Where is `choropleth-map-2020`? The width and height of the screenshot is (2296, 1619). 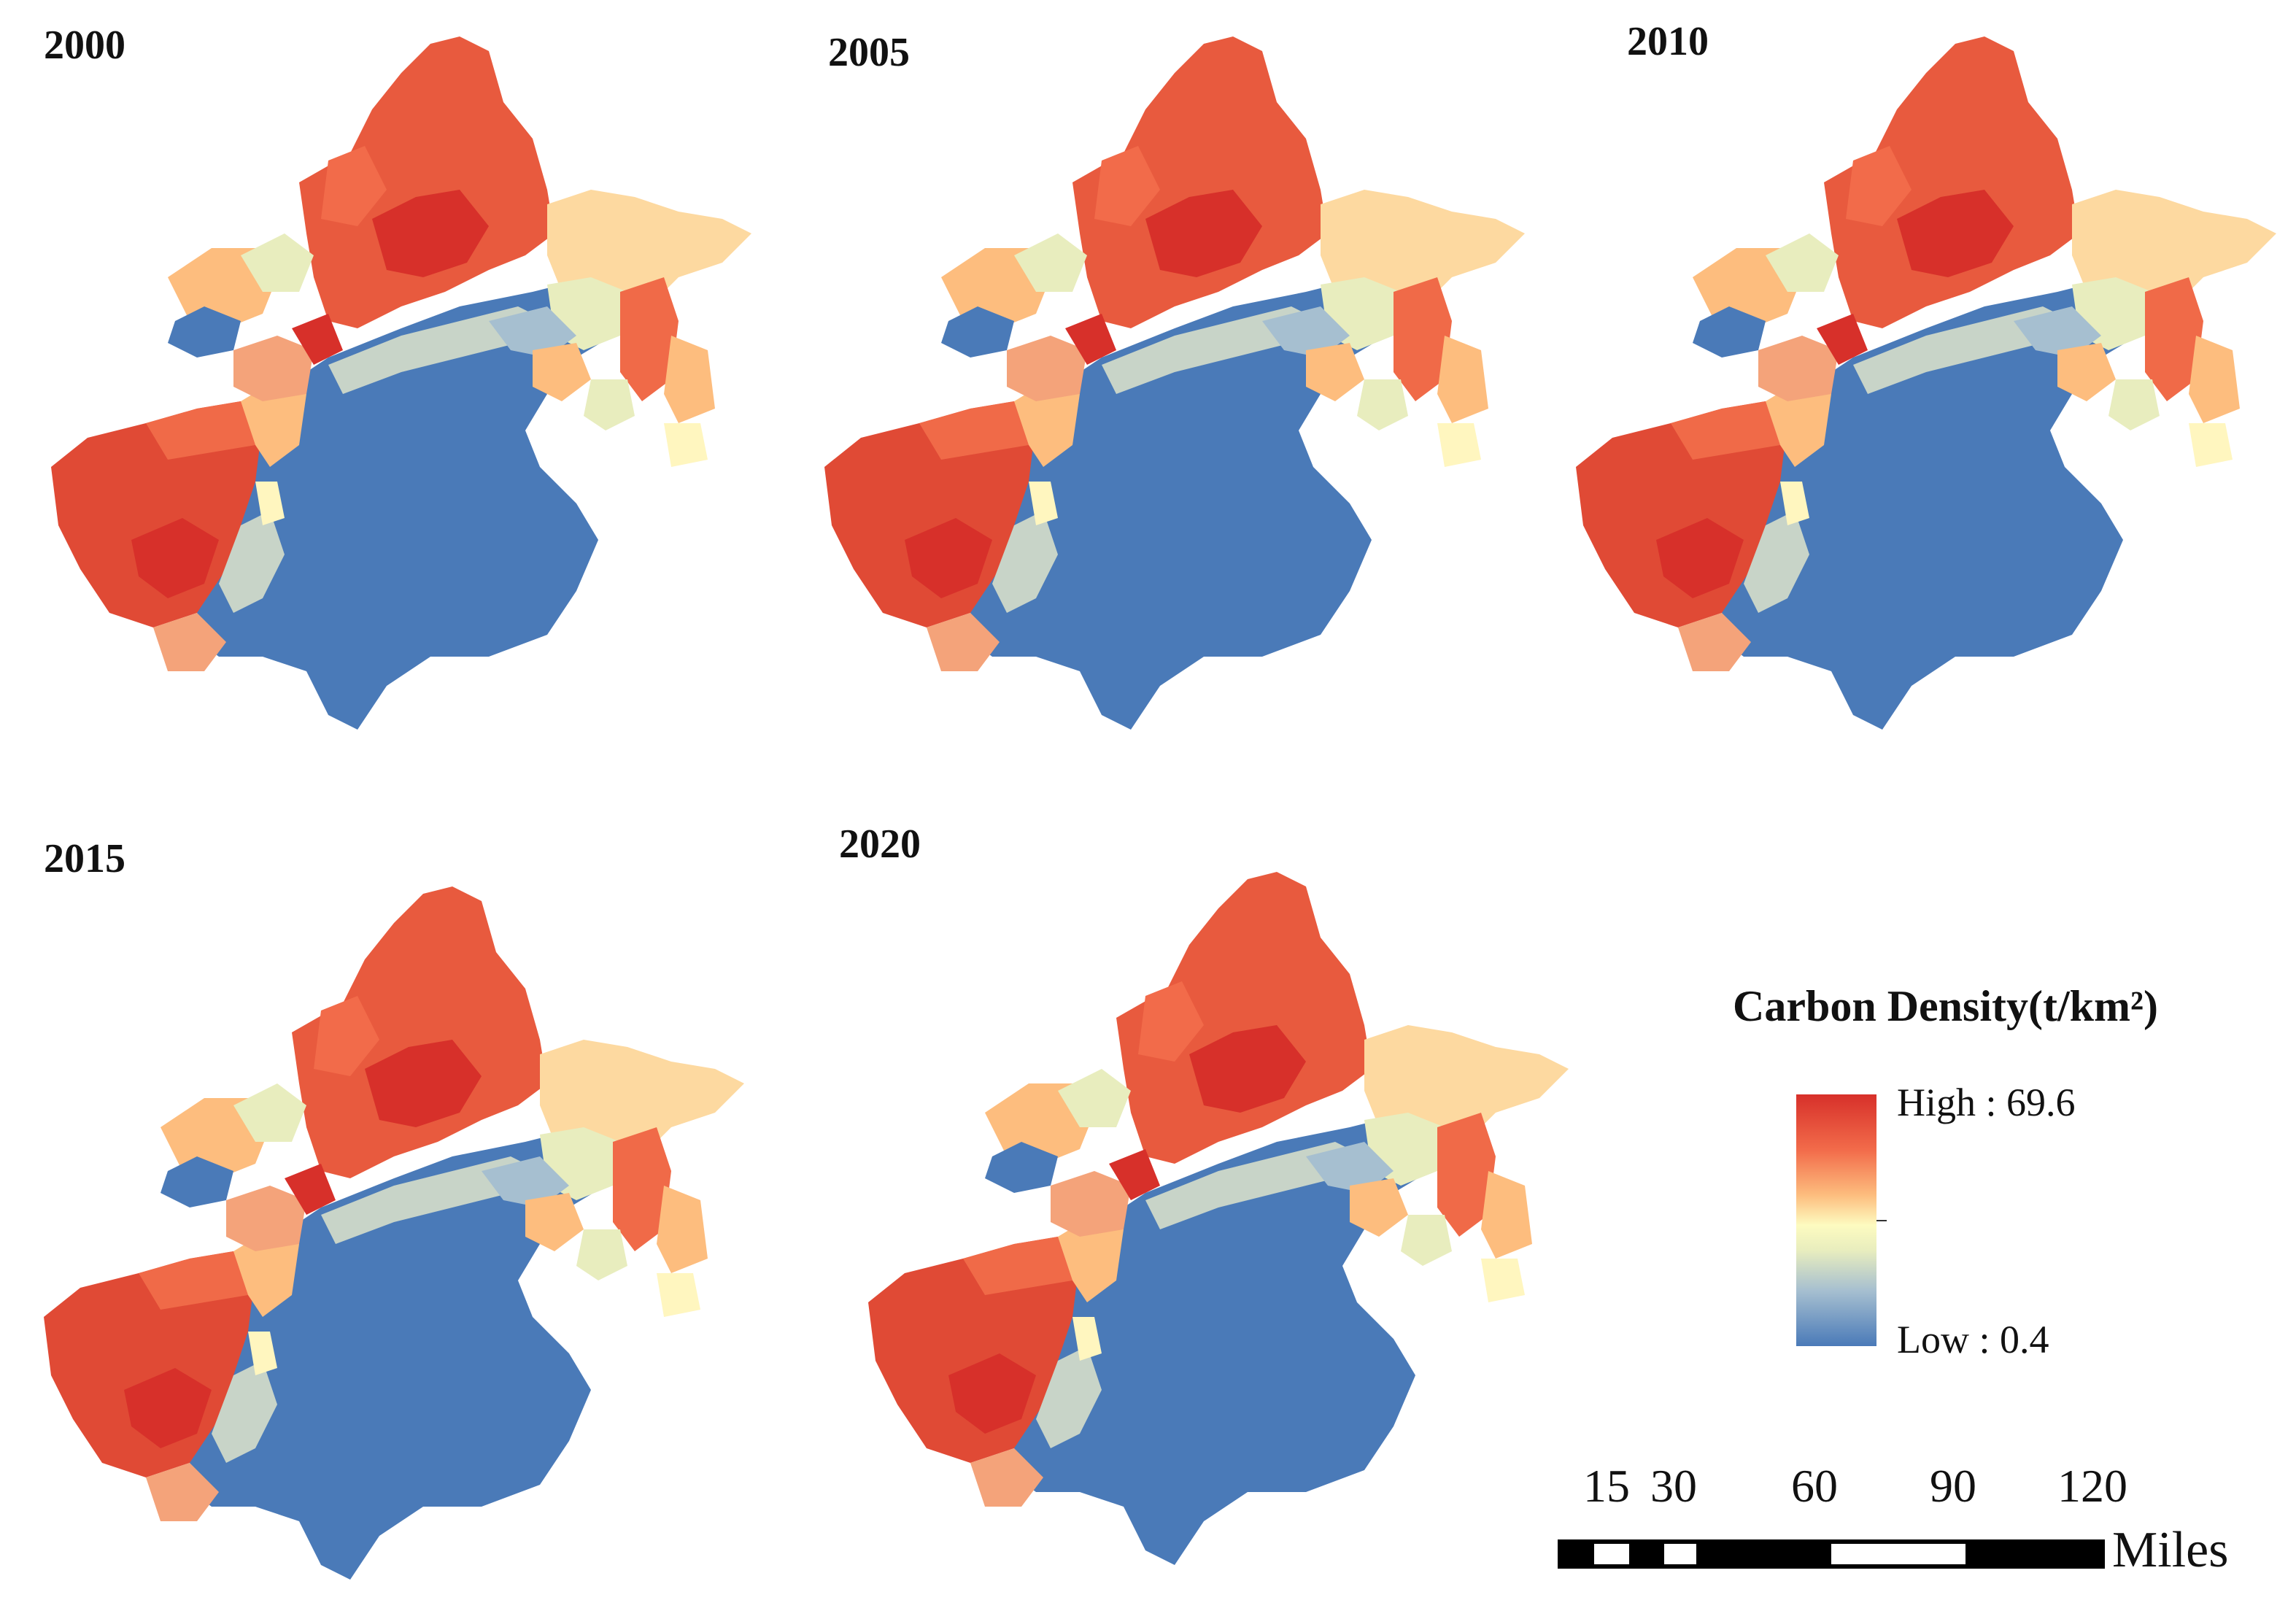
choropleth-map-2020 is located at coordinates (1204, 1215).